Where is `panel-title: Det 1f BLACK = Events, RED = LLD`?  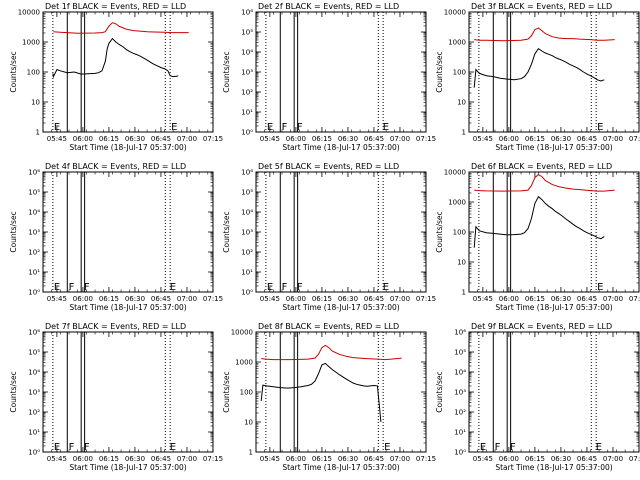 panel-title: Det 1f BLACK = Events, RED = LLD is located at coordinates (115, 6).